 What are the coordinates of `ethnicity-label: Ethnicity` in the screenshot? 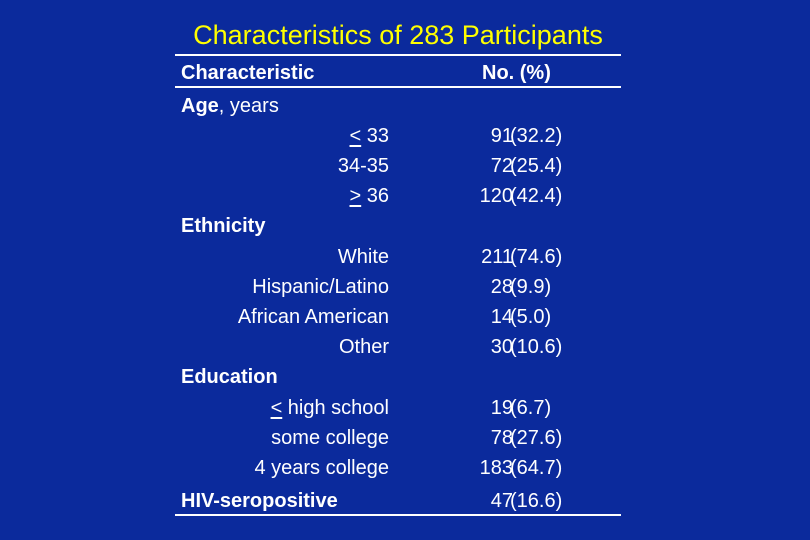 It's located at (223, 226).